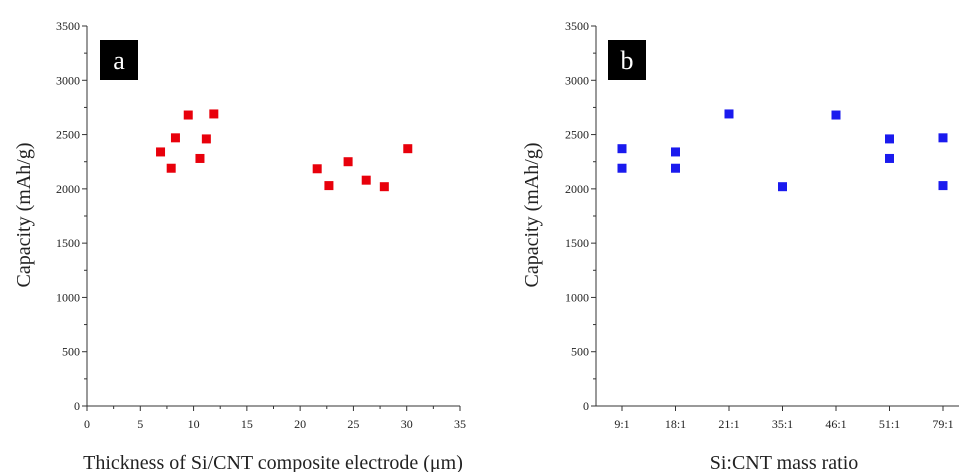 The image size is (959, 472). Describe the element at coordinates (68, 189) in the screenshot. I see `a-y-tick-label: 2000` at that location.